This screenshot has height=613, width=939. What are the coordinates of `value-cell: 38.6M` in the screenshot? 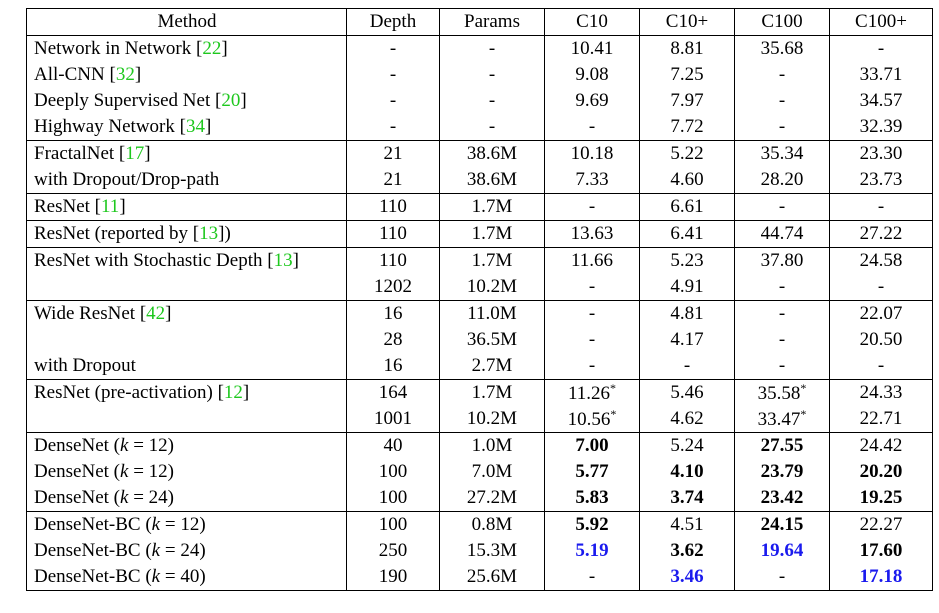 It's located at (492, 180).